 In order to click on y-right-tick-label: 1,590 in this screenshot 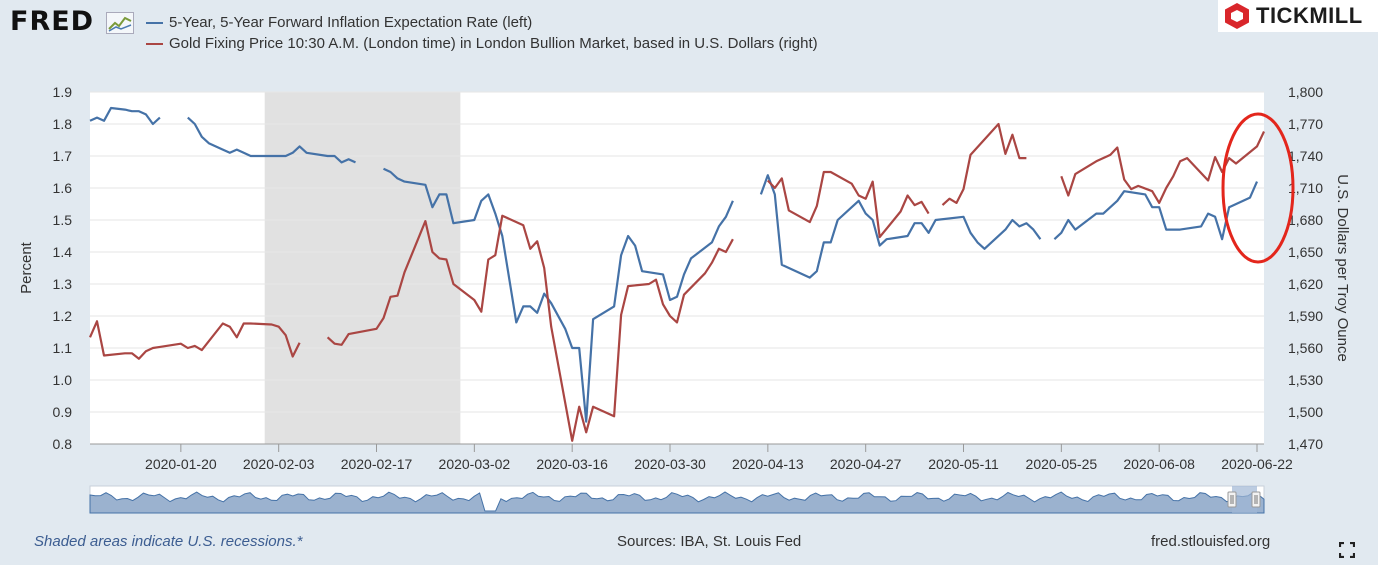, I will do `click(1305, 316)`.